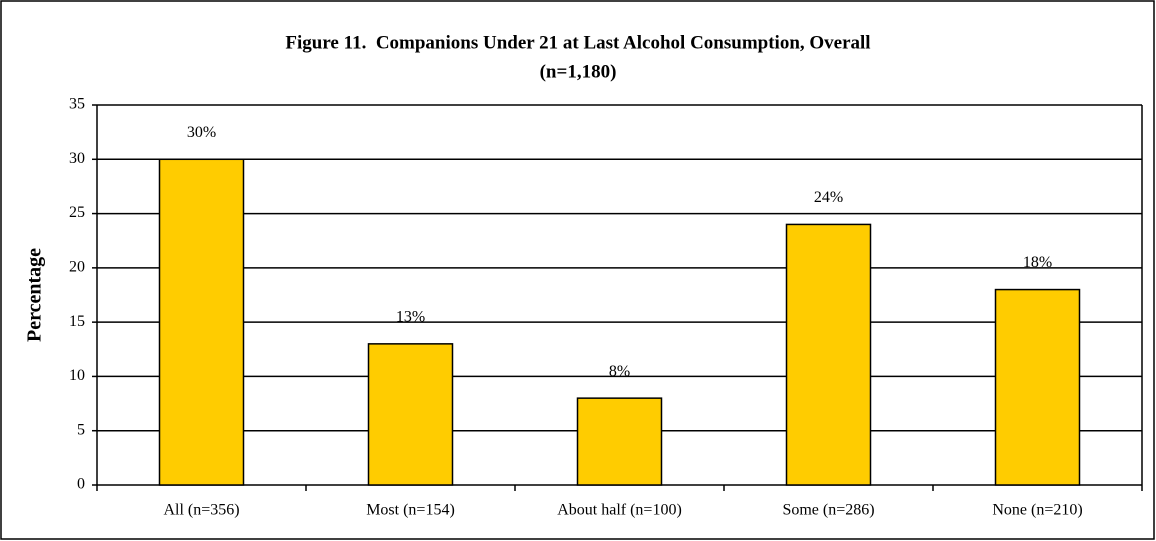 This screenshot has width=1156, height=541. I want to click on x-tick-label: Some (n=286), so click(828, 510).